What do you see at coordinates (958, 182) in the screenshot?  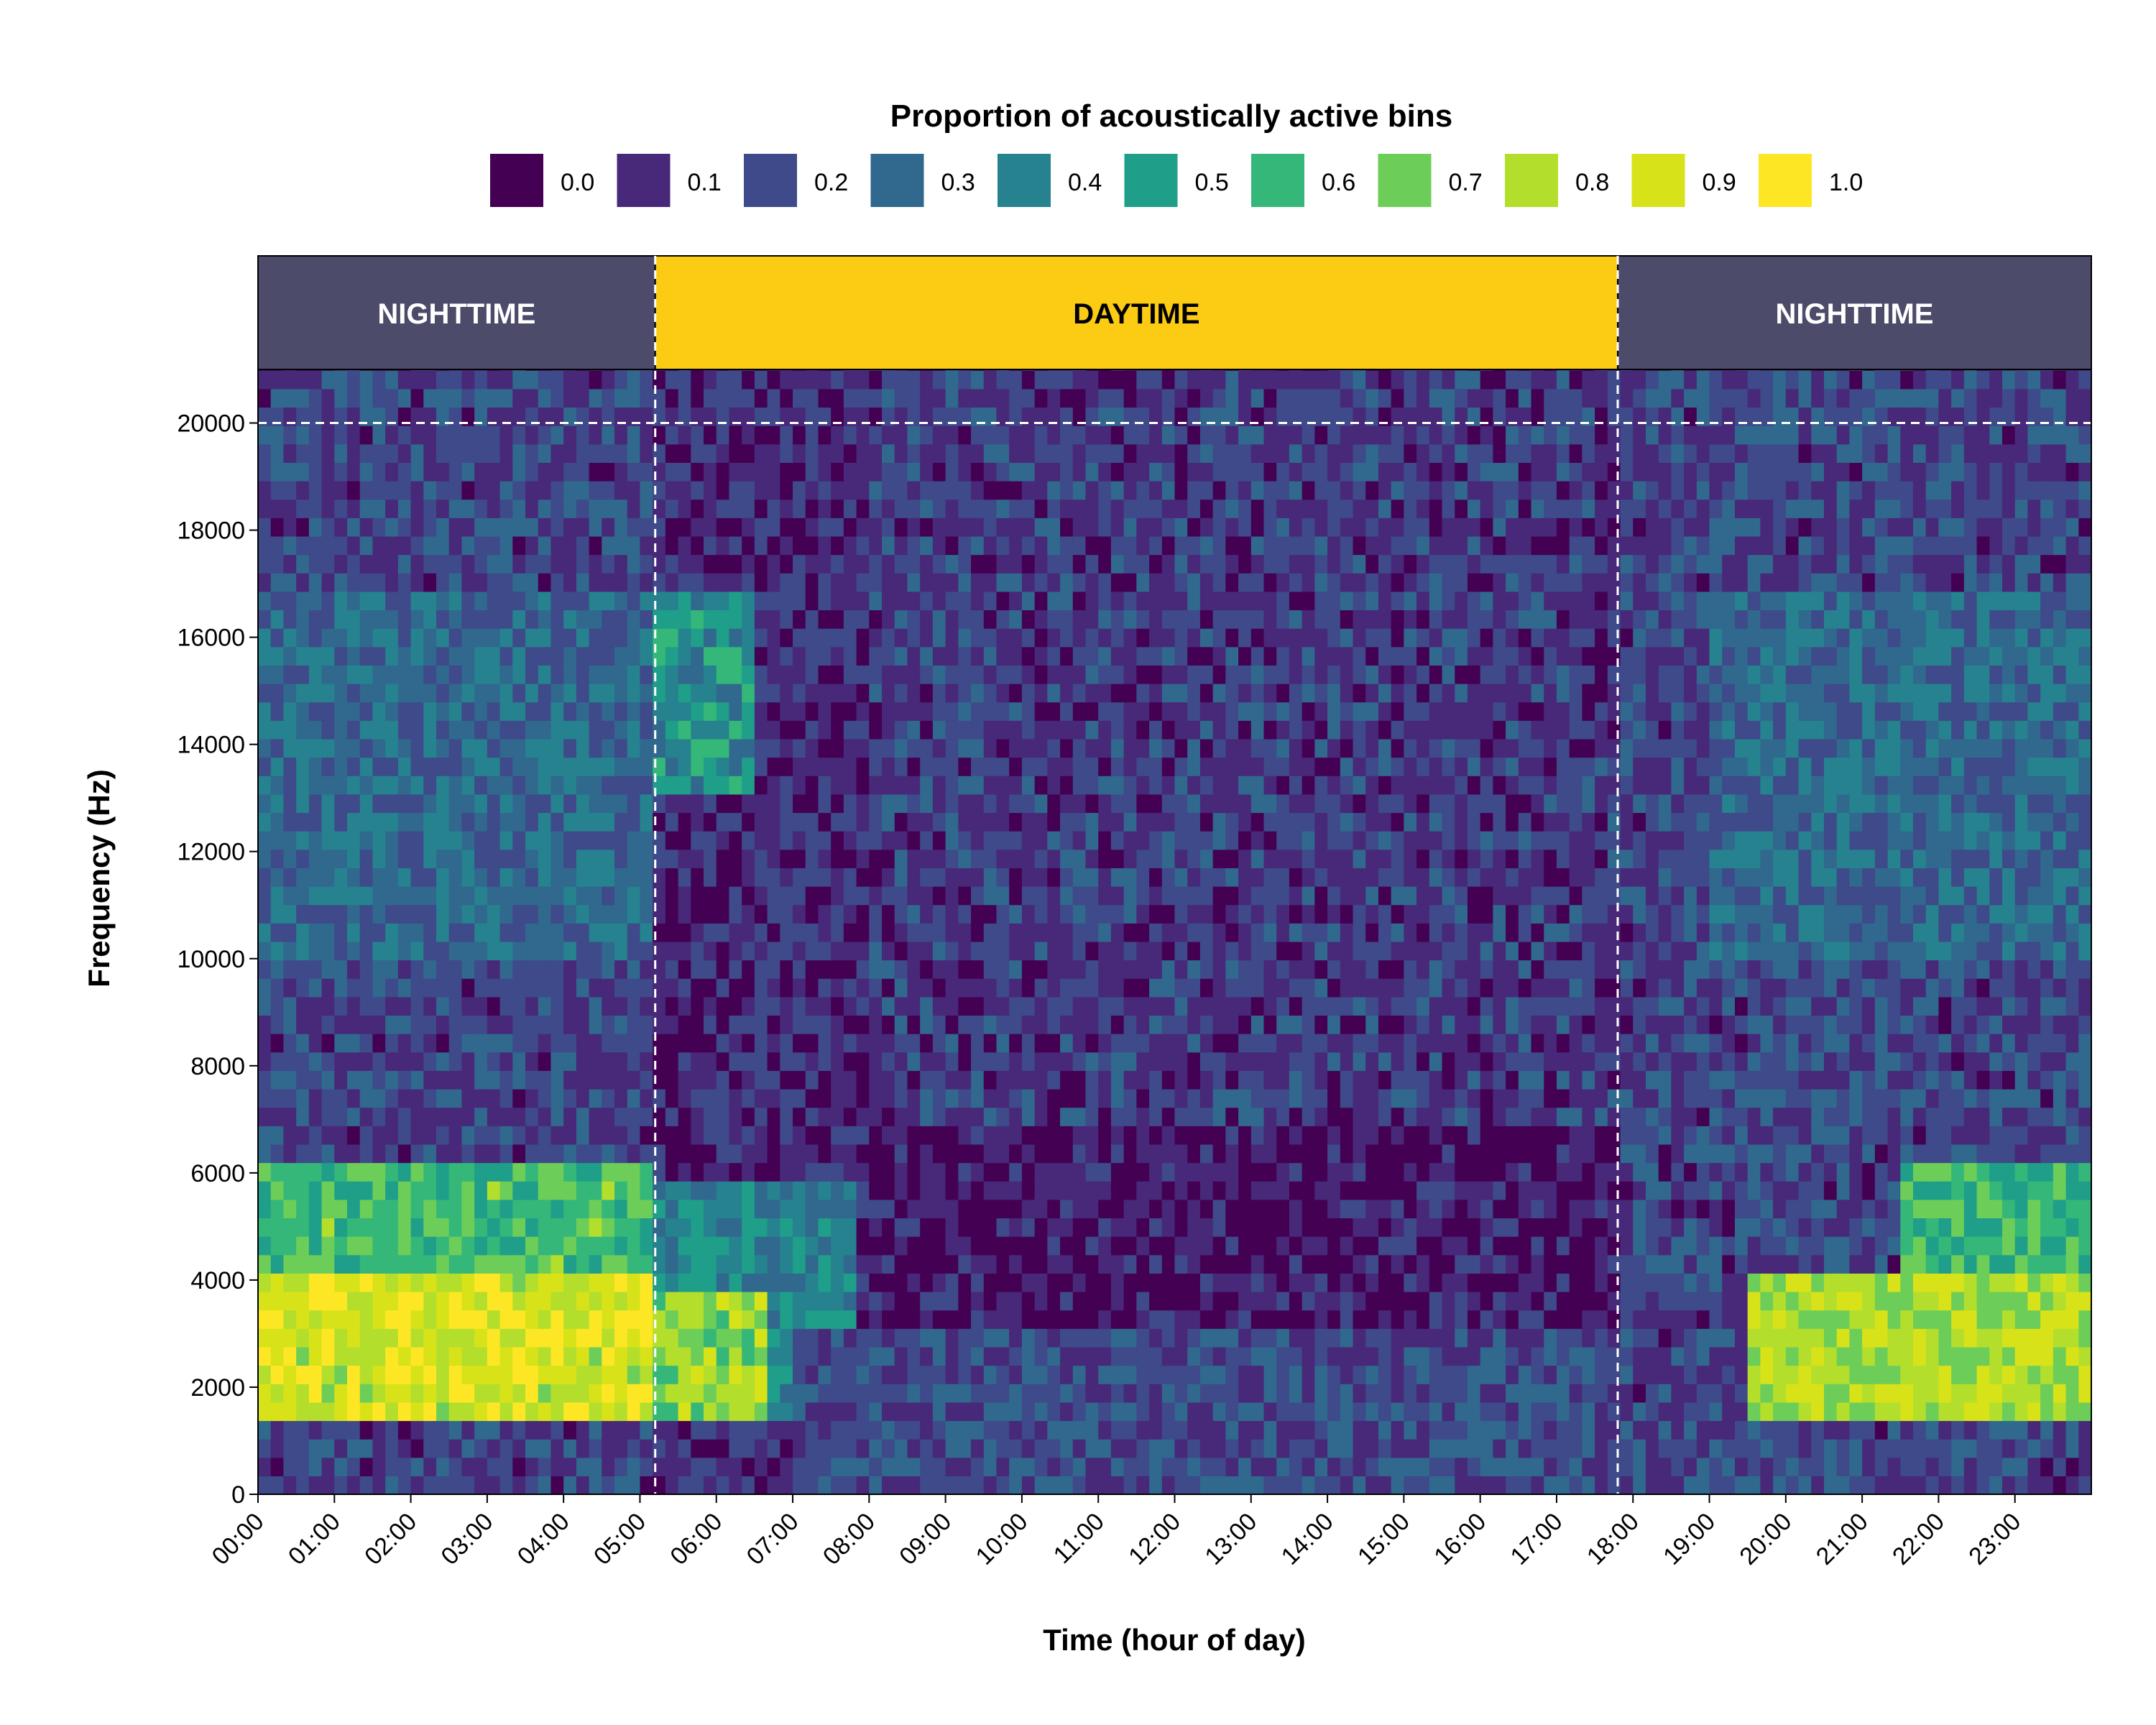 I see `legend-label: 0.3` at bounding box center [958, 182].